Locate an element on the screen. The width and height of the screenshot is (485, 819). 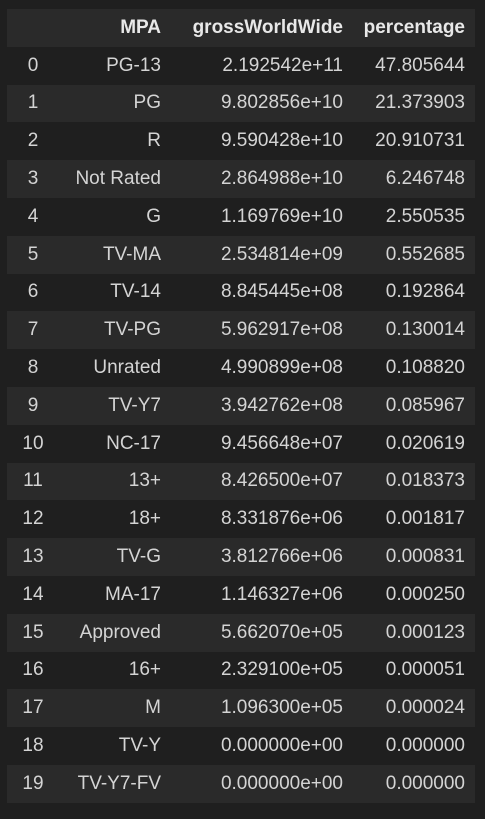
table-row: 19 TV-Y7-FV 0.000000e+00 0.000000 is located at coordinates (241, 783).